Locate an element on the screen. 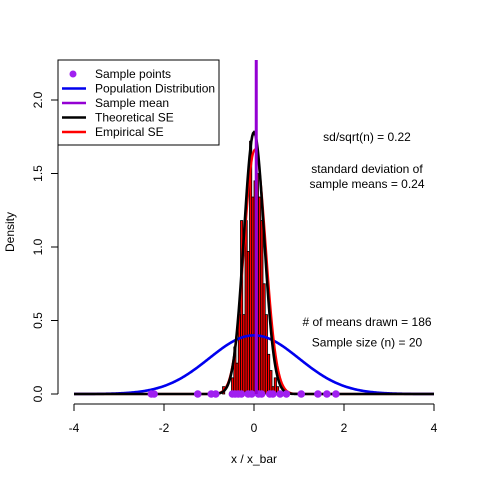 This screenshot has width=480, height=480. population-distribution-curve is located at coordinates (254, 365).